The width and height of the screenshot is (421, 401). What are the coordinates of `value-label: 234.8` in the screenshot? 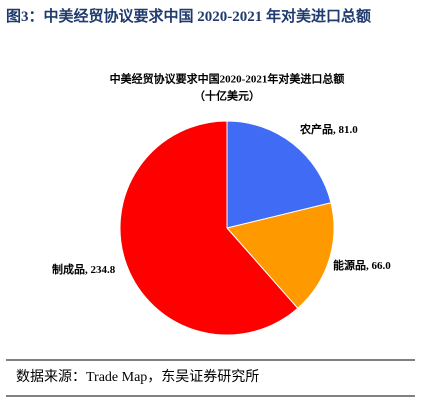 It's located at (103, 270).